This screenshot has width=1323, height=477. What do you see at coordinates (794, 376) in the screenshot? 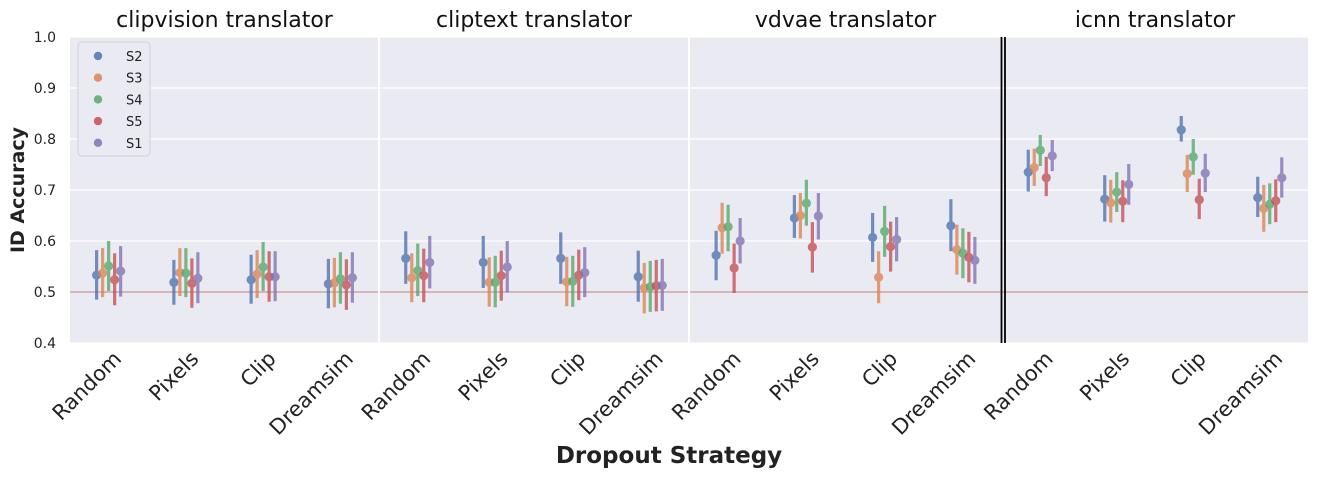
I see `x-tick-label: Pixels` at bounding box center [794, 376].